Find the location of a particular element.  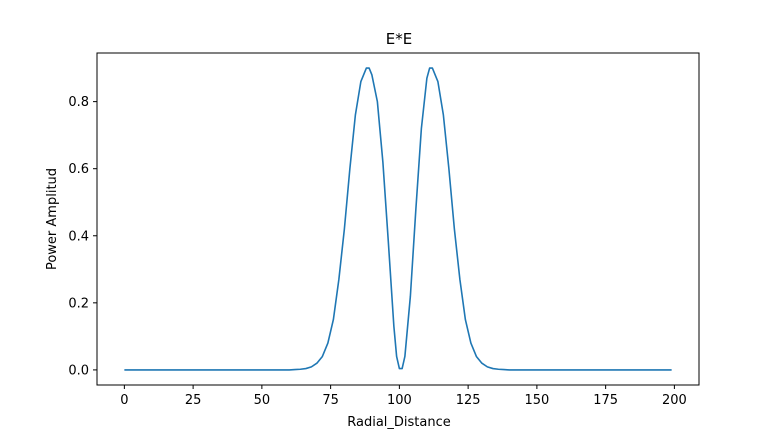

x-tick-label: 75 is located at coordinates (330, 400).